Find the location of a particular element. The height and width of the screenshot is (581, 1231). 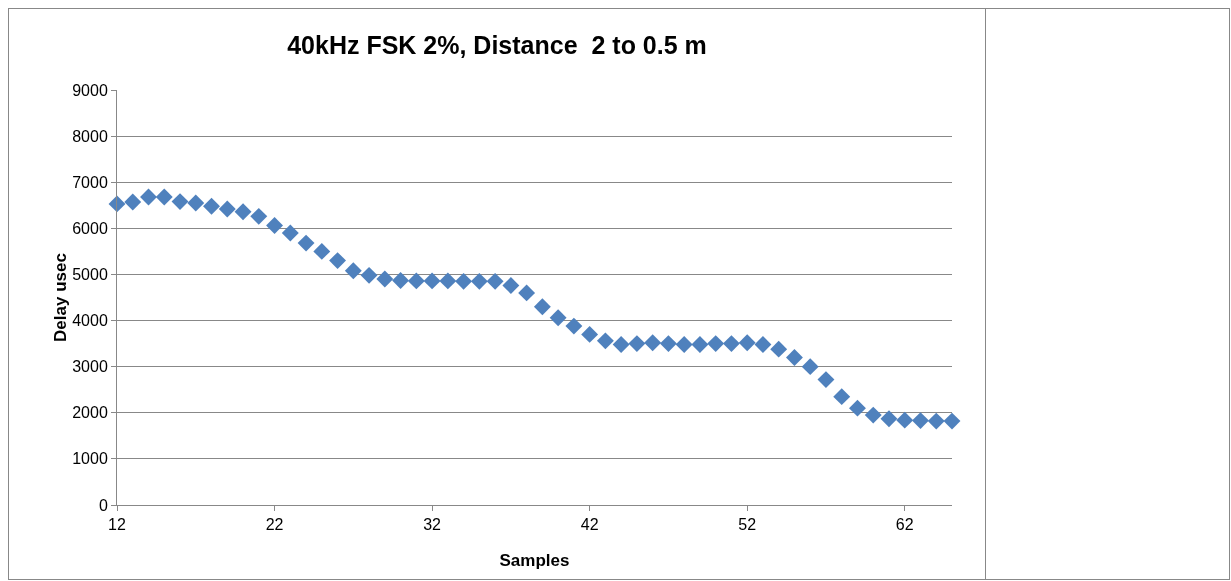

y-tick-label: 4000 is located at coordinates (90, 321).